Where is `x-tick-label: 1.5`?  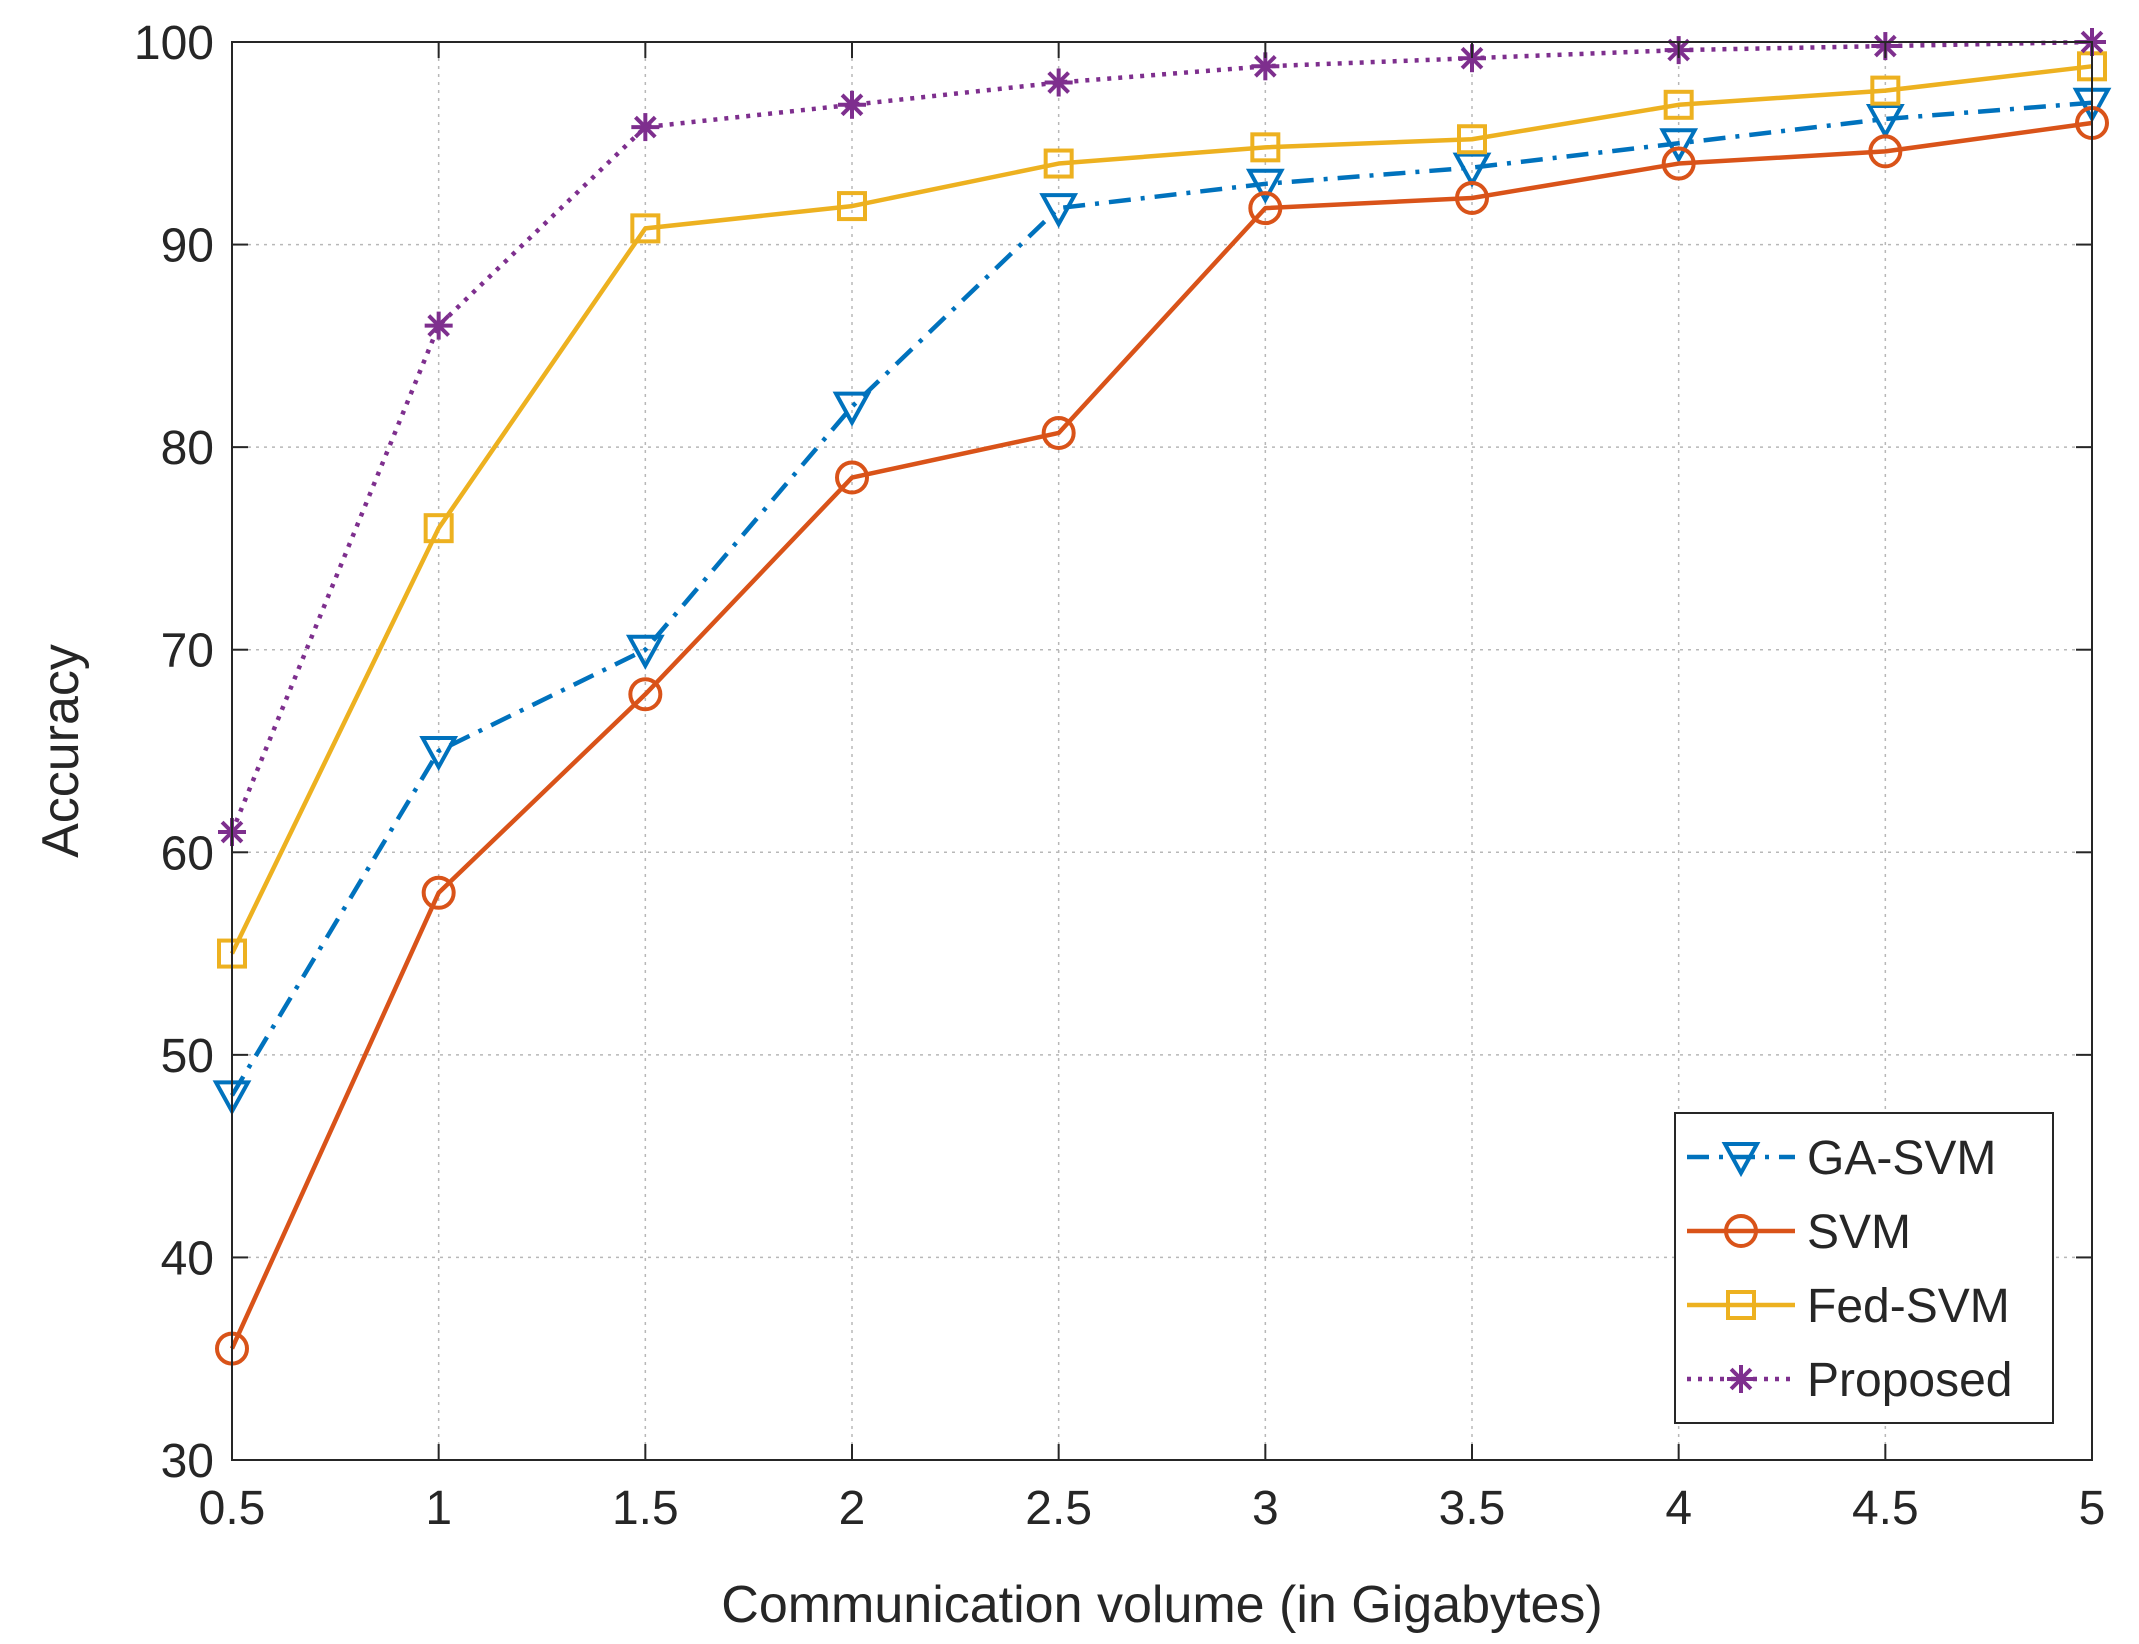 x-tick-label: 1.5 is located at coordinates (645, 1508).